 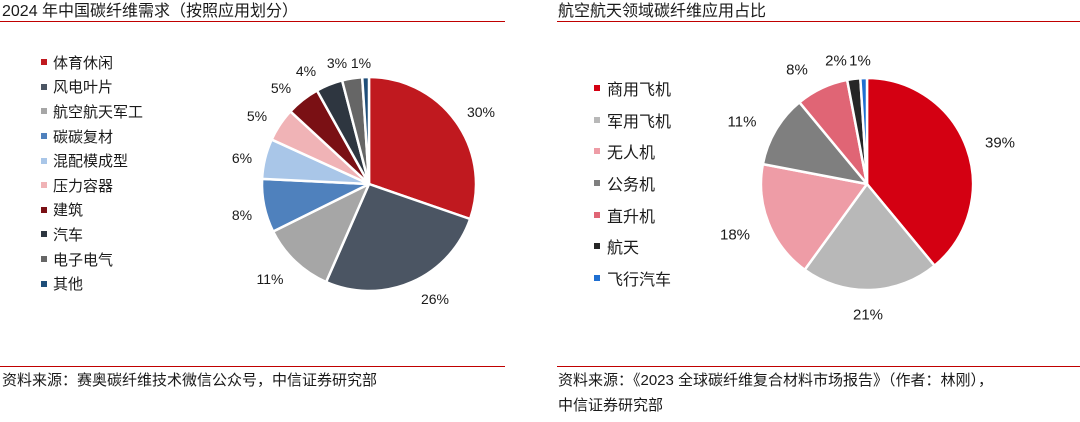 I want to click on legend-label: 军用飞机, so click(x=639, y=122).